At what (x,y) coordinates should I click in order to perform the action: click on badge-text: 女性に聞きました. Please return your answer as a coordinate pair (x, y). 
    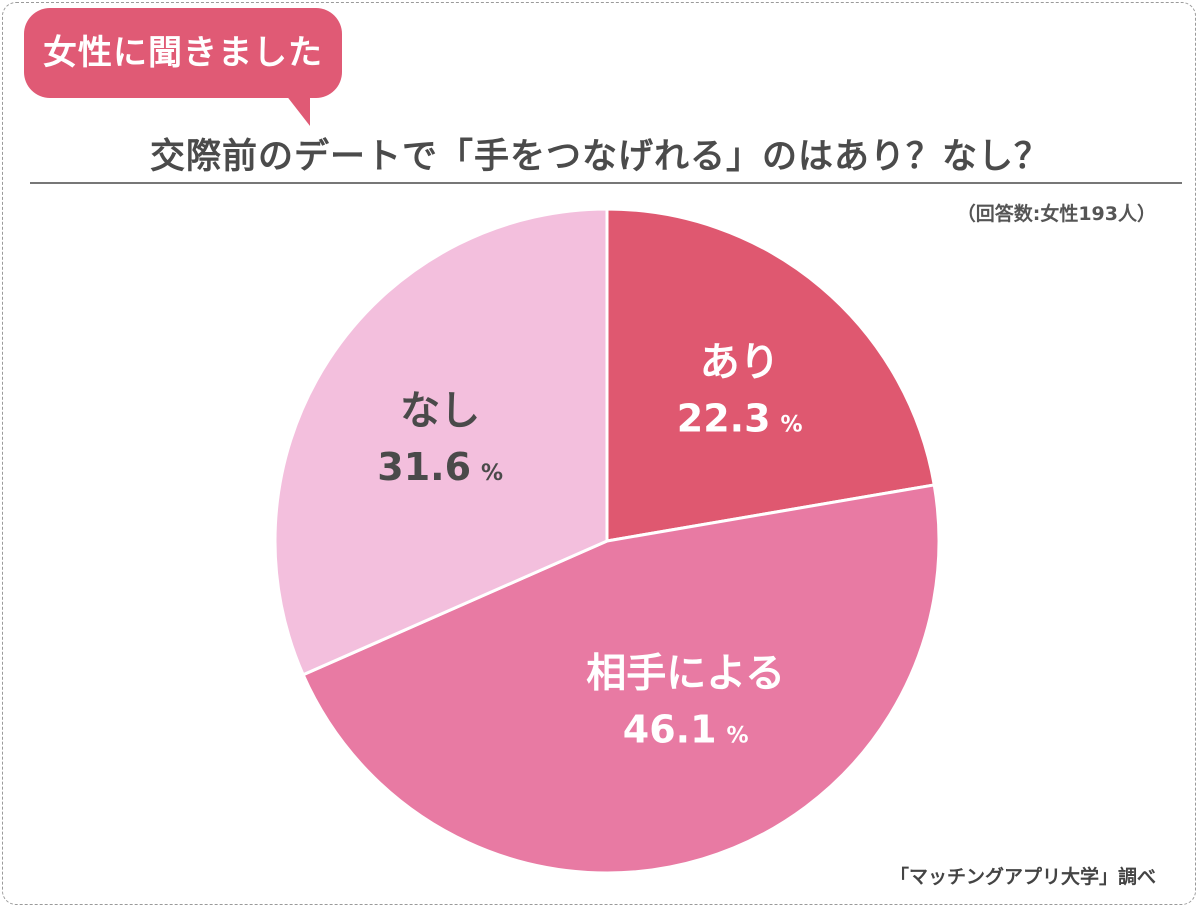
    Looking at the image, I should click on (183, 53).